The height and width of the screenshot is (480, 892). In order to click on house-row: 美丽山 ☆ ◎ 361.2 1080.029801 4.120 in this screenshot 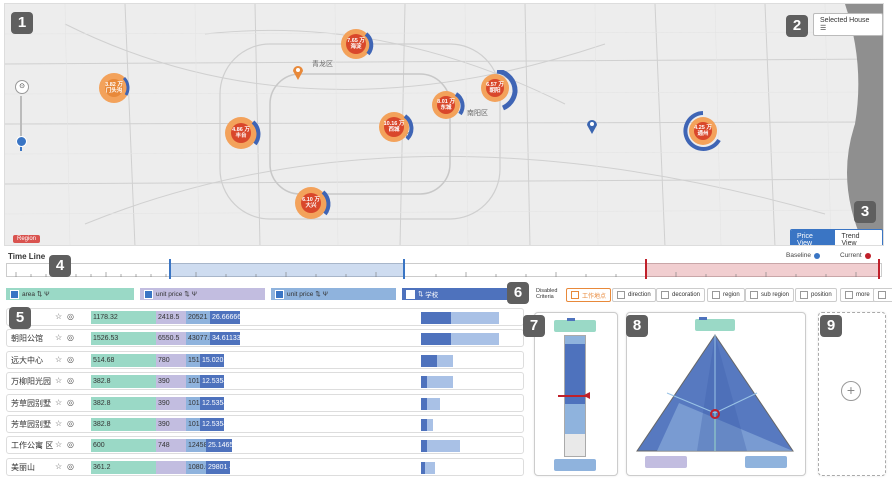, I will do `click(265, 466)`.